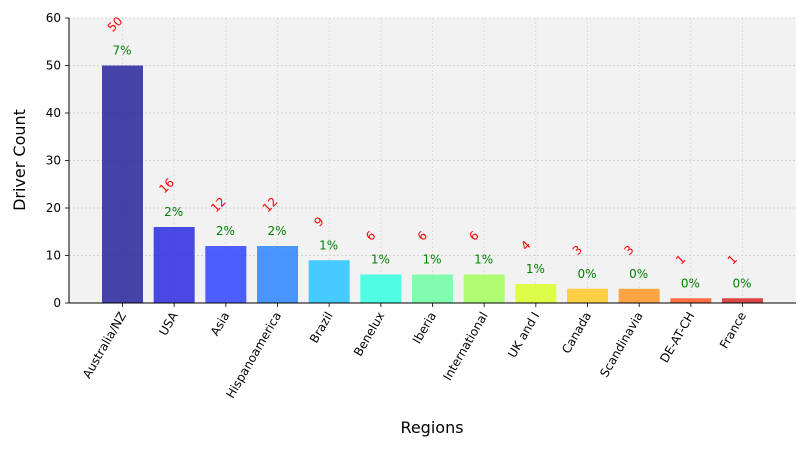 Image resolution: width=810 pixels, height=450 pixels. I want to click on bar-international, so click(484, 288).